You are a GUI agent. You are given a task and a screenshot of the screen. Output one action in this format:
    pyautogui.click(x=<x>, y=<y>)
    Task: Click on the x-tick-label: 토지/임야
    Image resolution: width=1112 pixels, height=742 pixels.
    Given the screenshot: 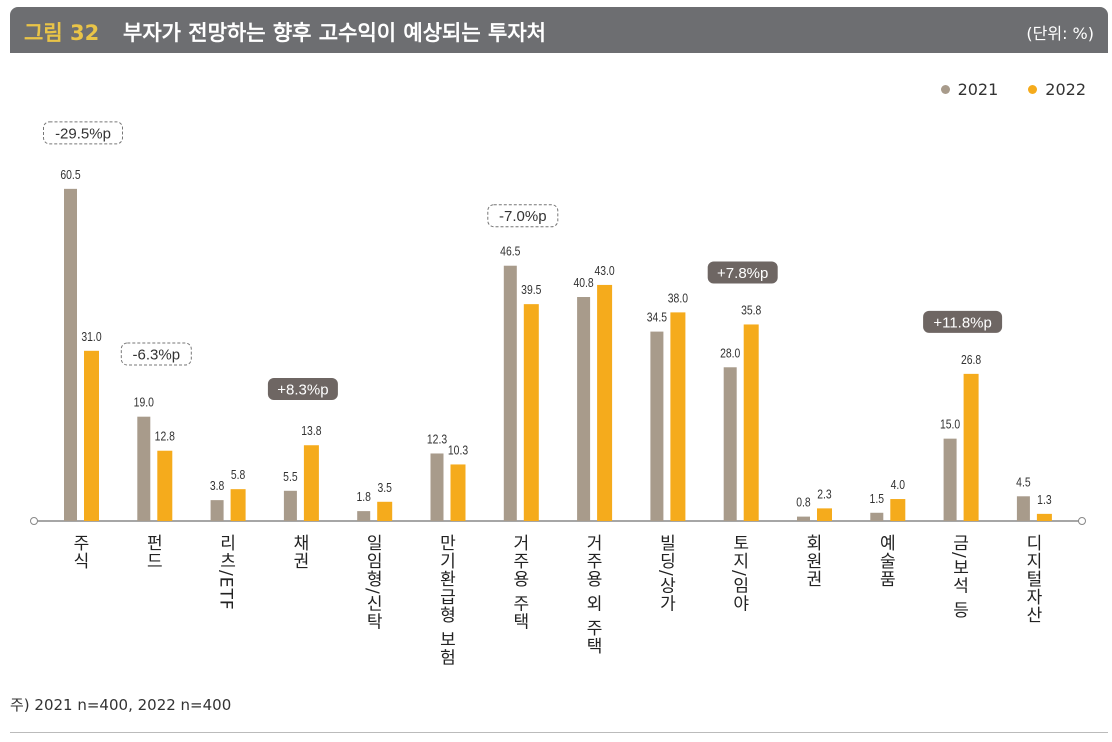 What is the action you would take?
    pyautogui.click(x=738, y=573)
    